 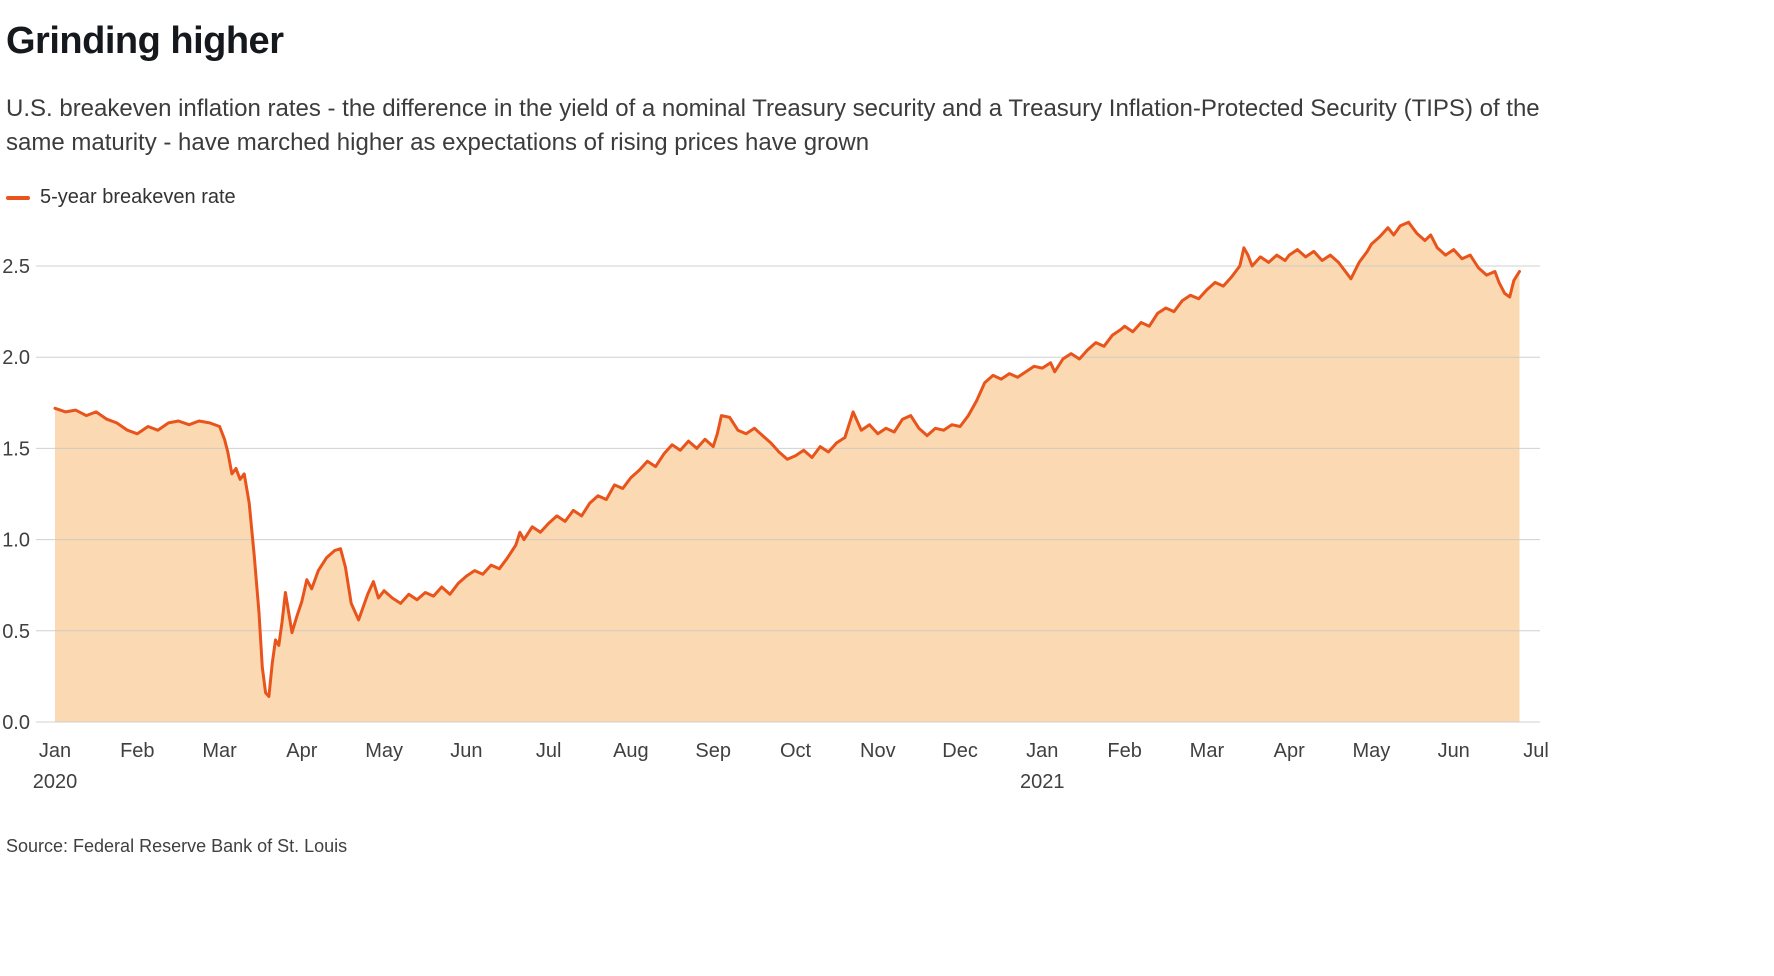 I want to click on x-axis-tick-label: Dec, so click(x=960, y=751).